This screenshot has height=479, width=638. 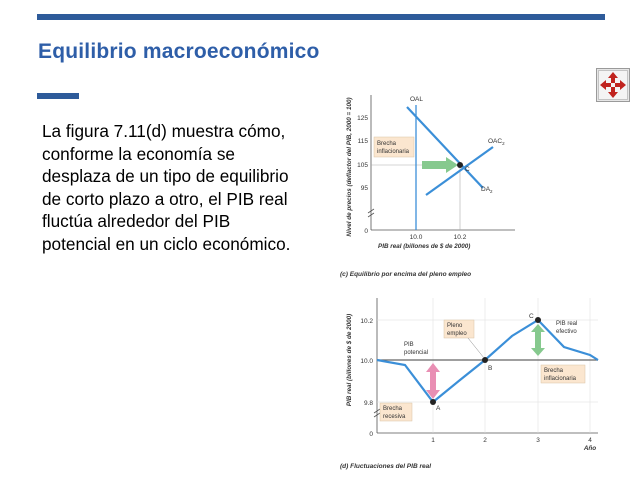 I want to click on da-label: DA2, so click(x=487, y=190).